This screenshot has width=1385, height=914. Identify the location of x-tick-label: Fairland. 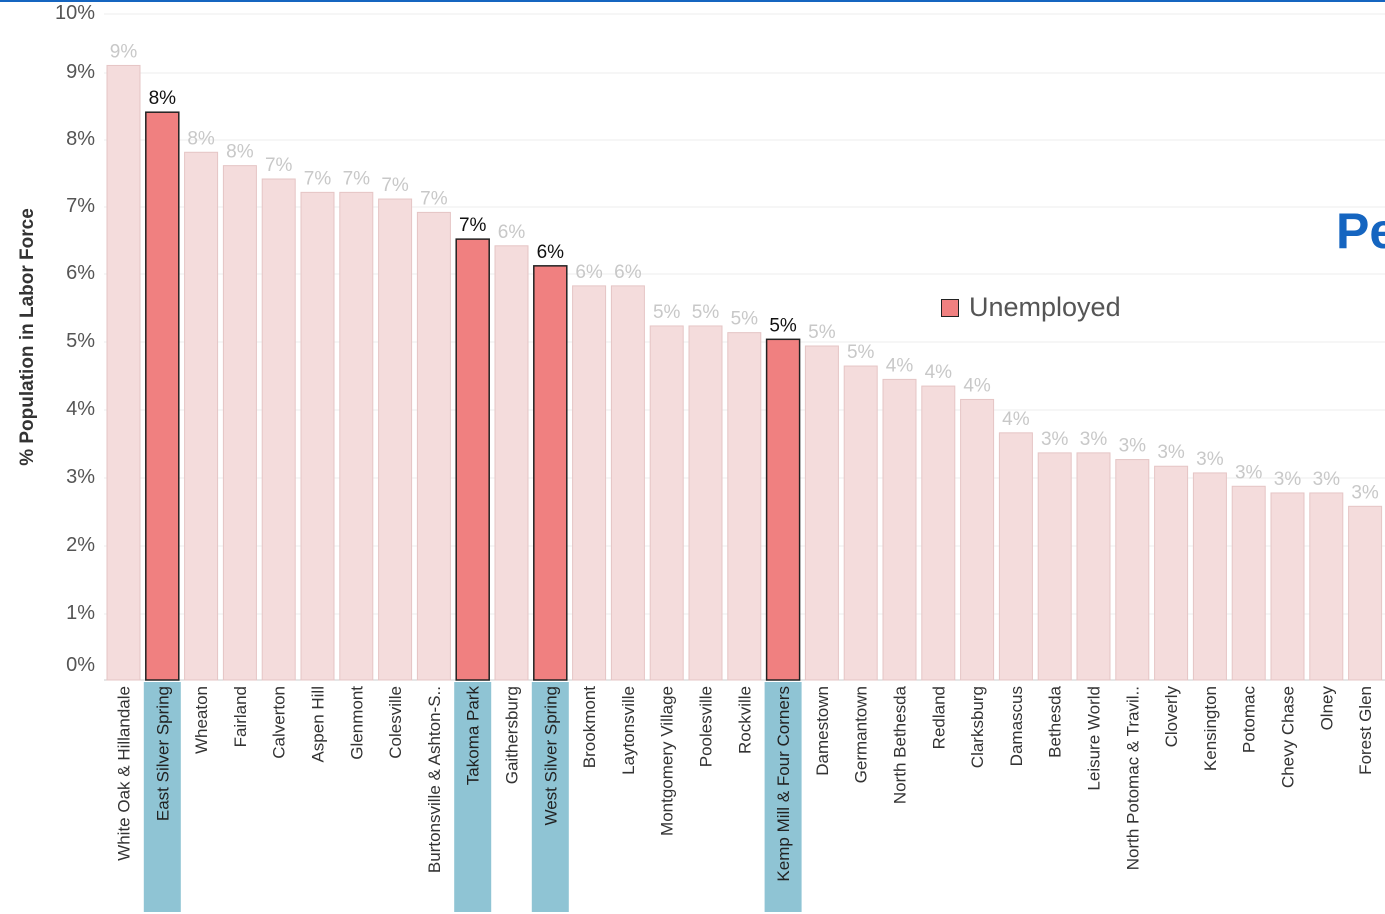
(240, 716).